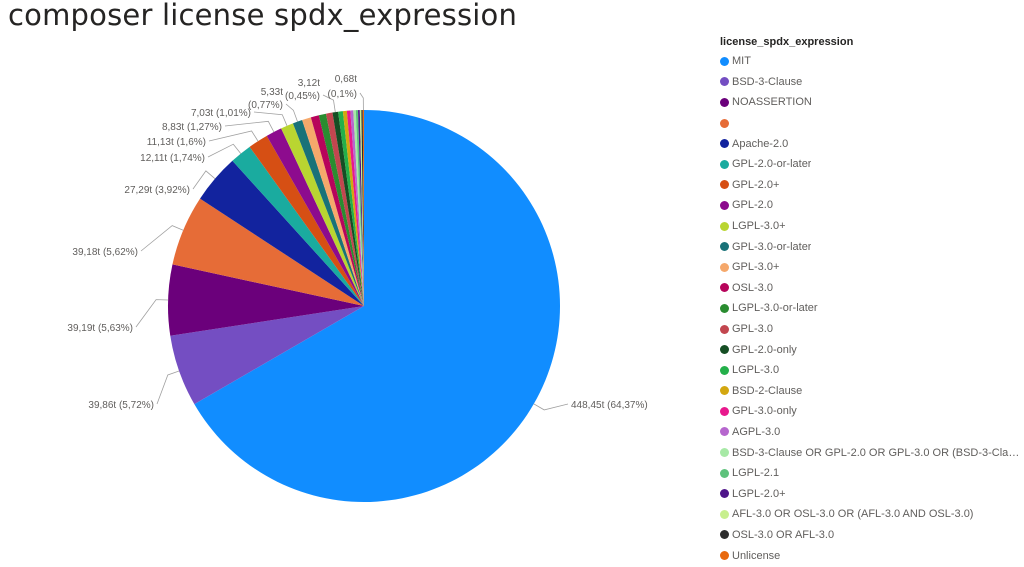  I want to click on data-label: 5,33t (0,77%), so click(265, 99).